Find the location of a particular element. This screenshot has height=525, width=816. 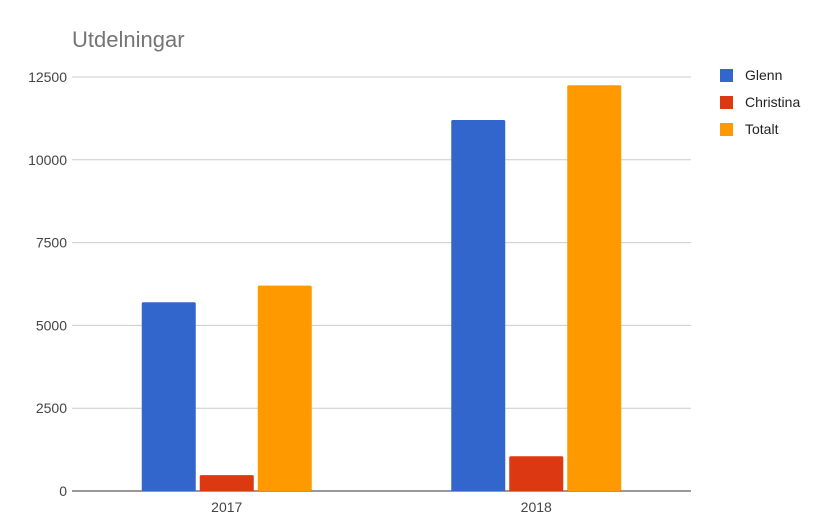

legend-label-totalt: Totalt is located at coordinates (762, 129).